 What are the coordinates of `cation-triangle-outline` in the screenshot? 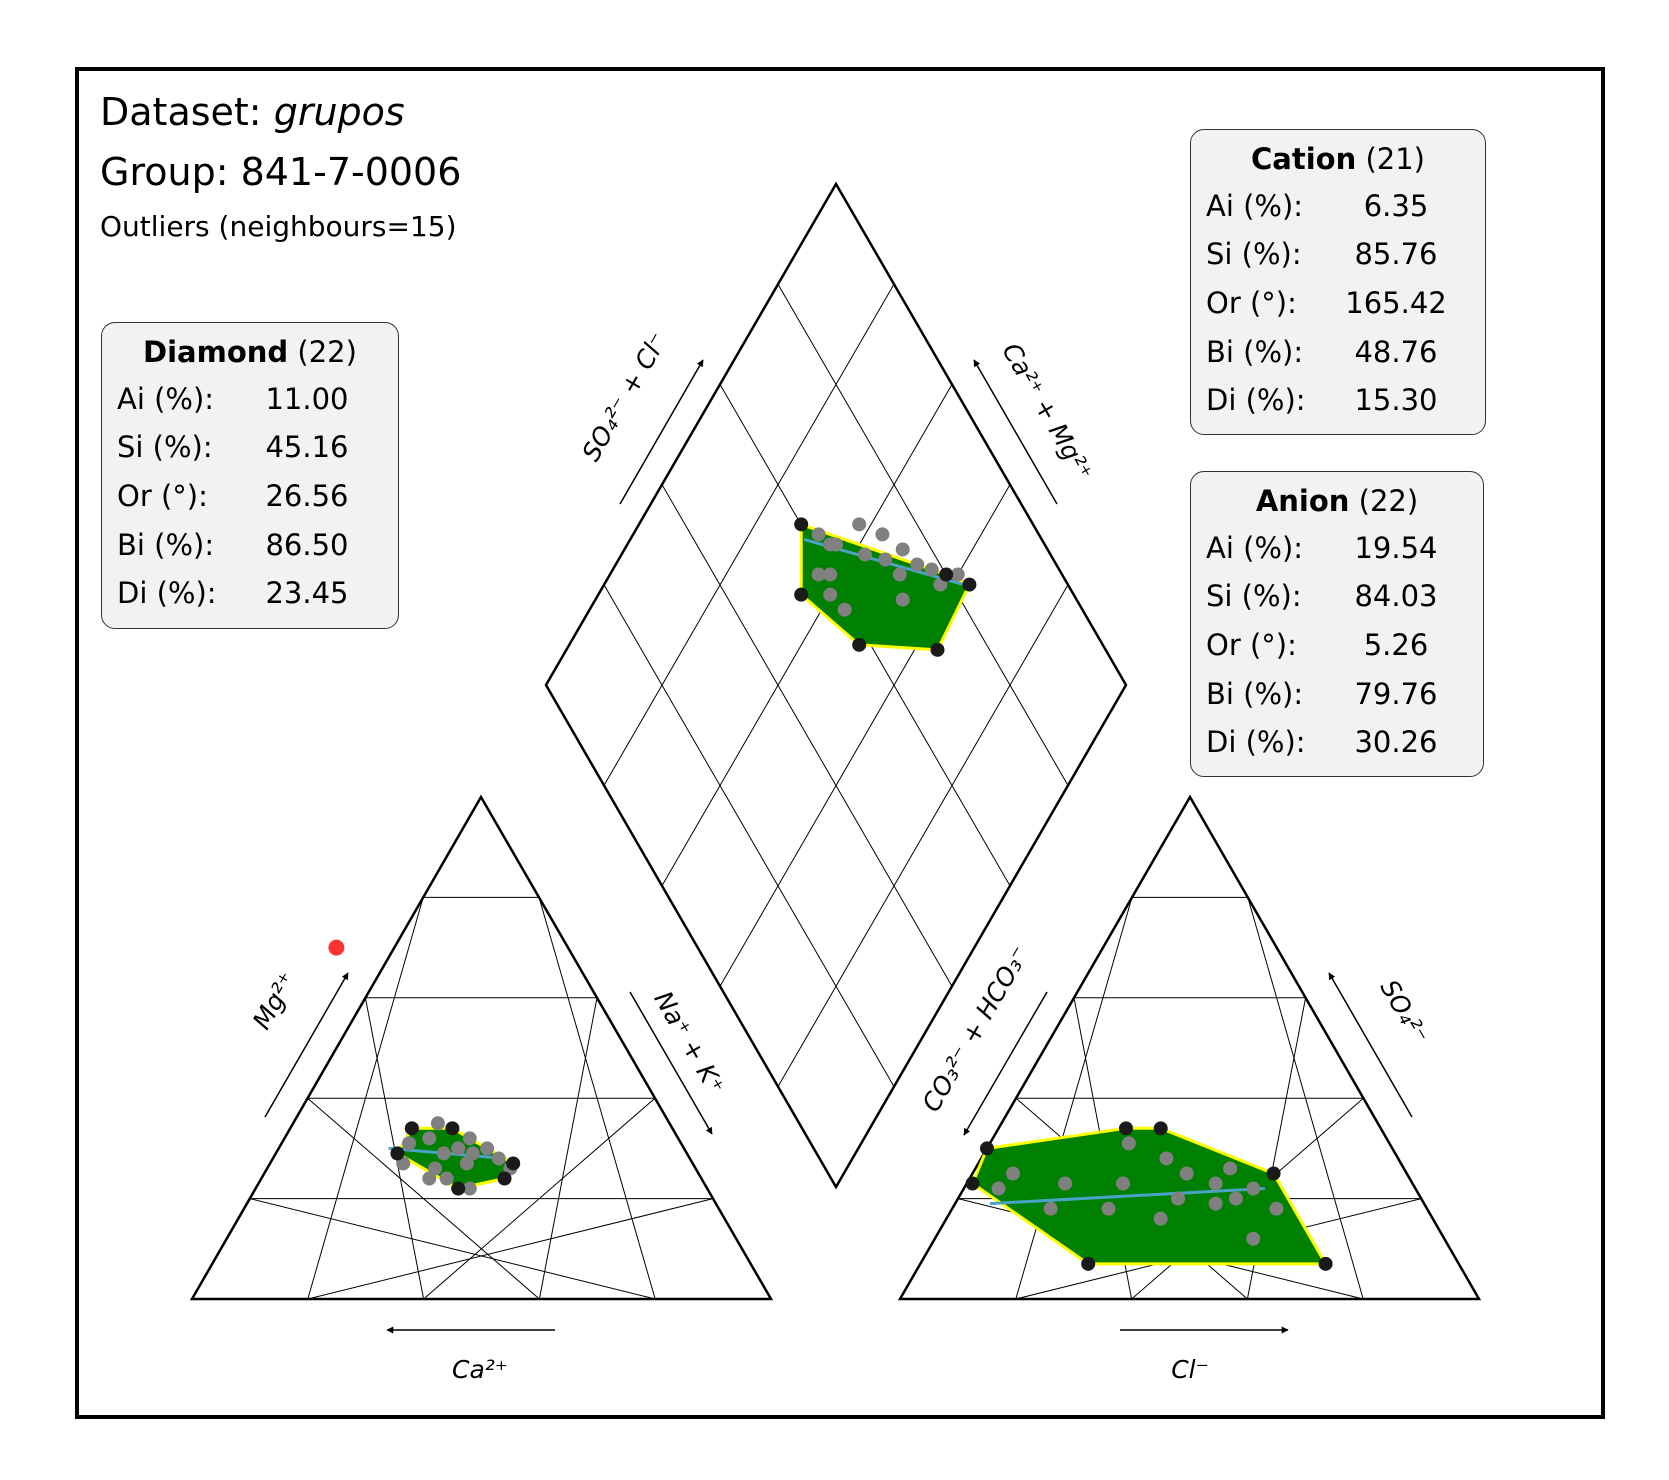 It's located at (481, 1047).